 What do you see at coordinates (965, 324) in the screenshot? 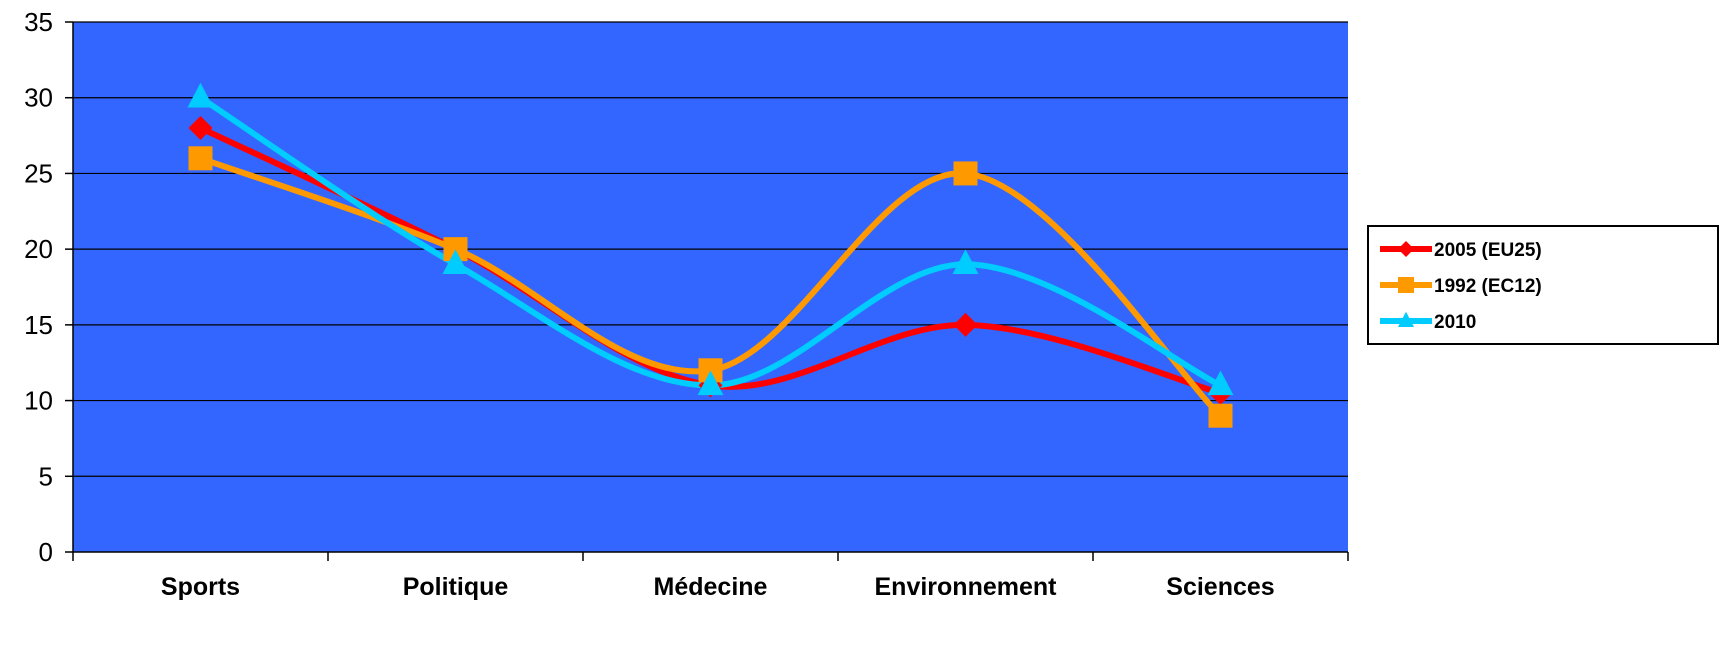
I see `point-2005-eu25-environnement` at bounding box center [965, 324].